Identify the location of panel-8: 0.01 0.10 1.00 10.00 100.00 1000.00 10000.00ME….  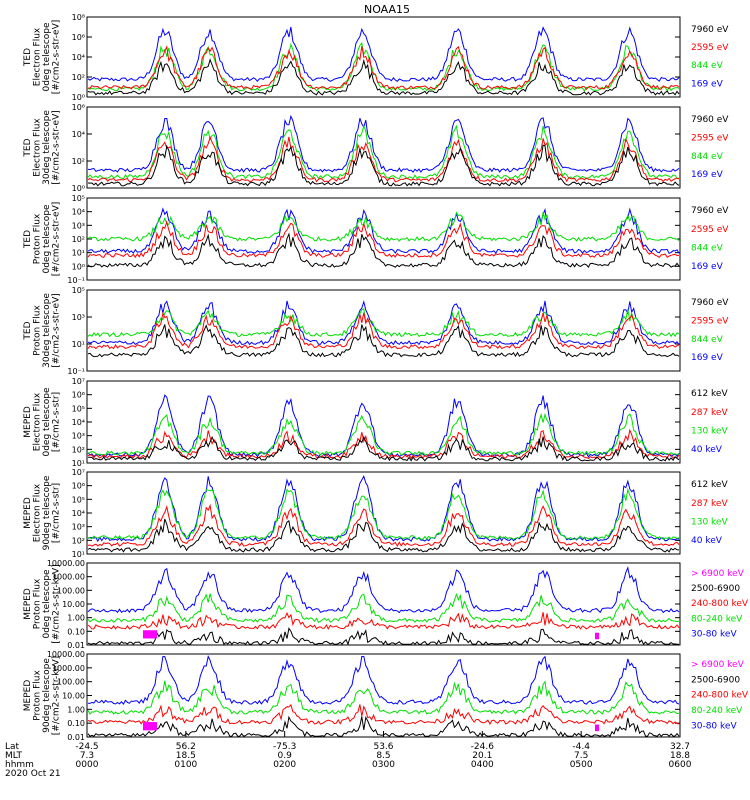
(386, 696).